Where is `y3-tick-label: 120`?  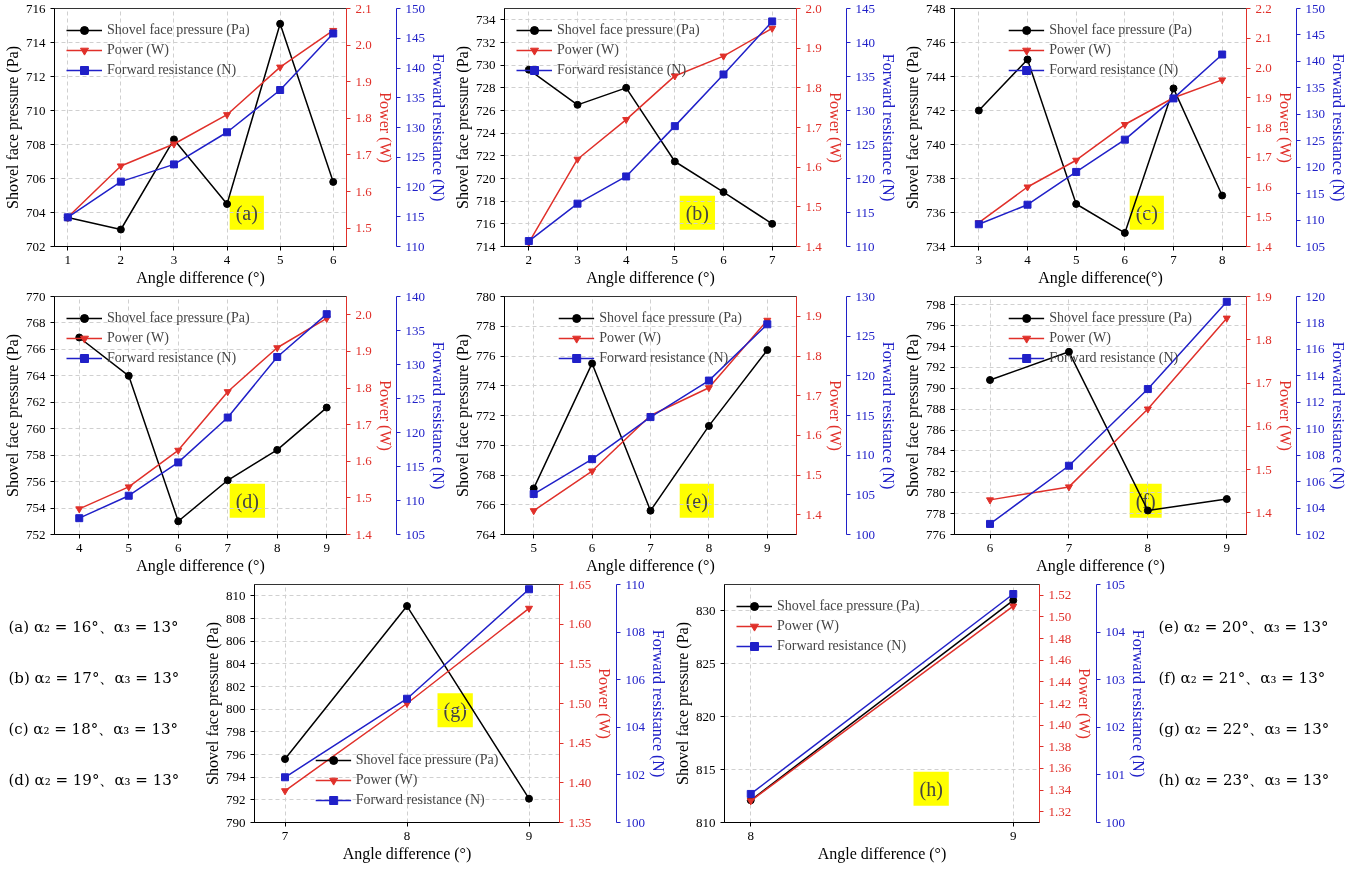
y3-tick-label: 120 is located at coordinates (865, 178).